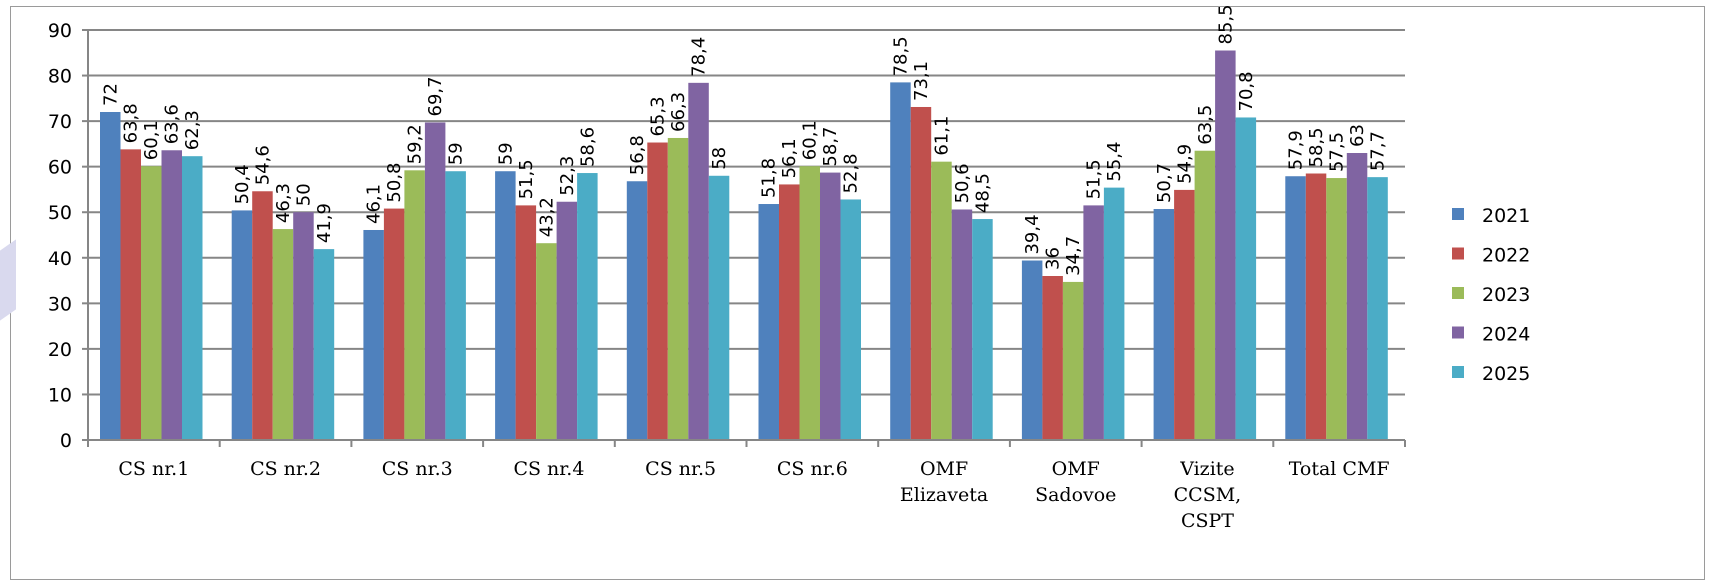  Describe the element at coordinates (456, 153) in the screenshot. I see `data-label: 59` at that location.